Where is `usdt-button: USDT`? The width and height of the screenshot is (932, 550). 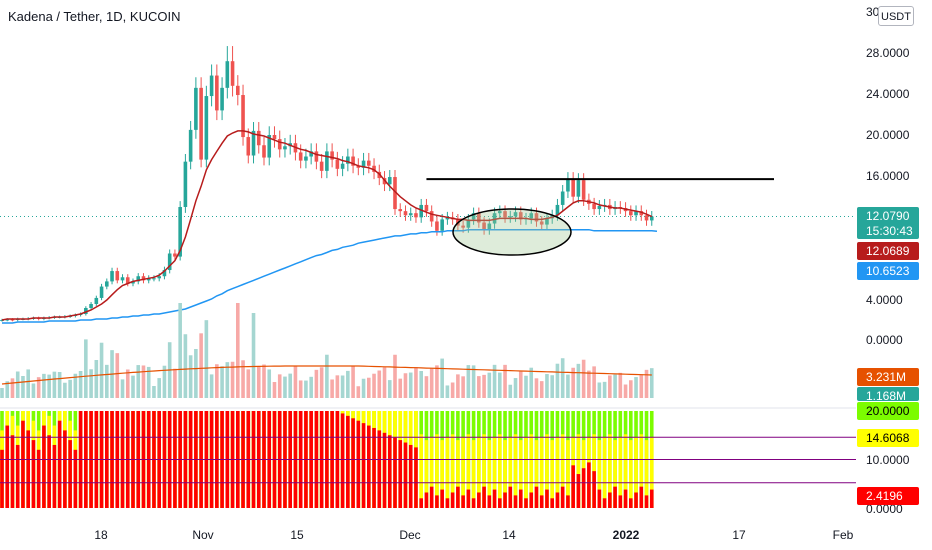
usdt-button: USDT is located at coordinates (896, 16).